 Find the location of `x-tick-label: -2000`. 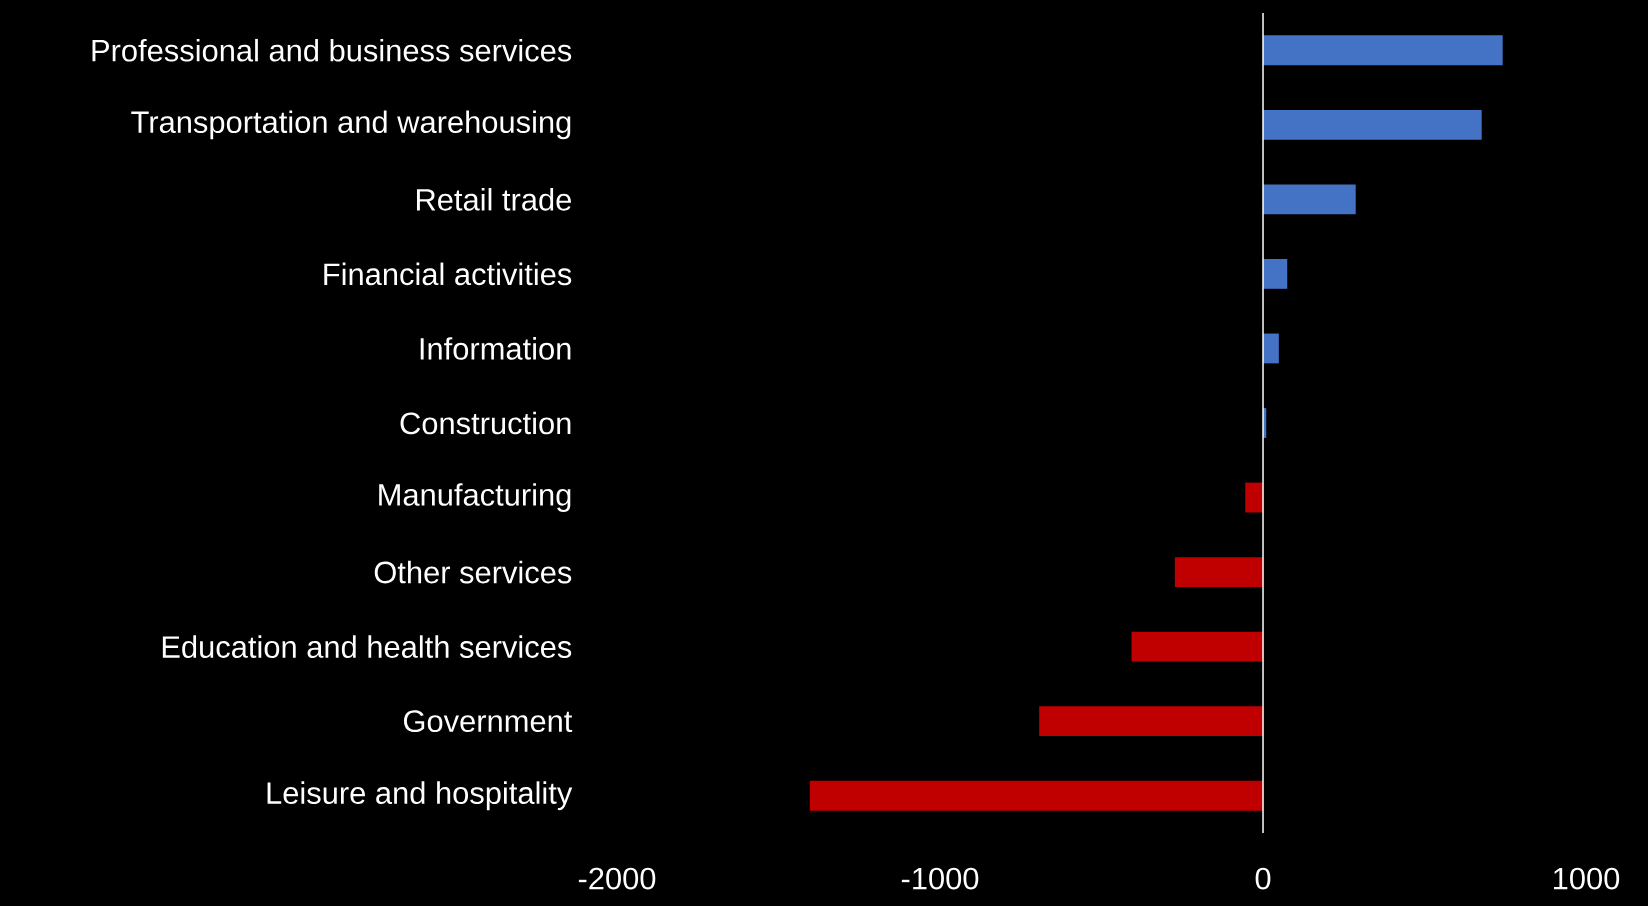

x-tick-label: -2000 is located at coordinates (617, 878).